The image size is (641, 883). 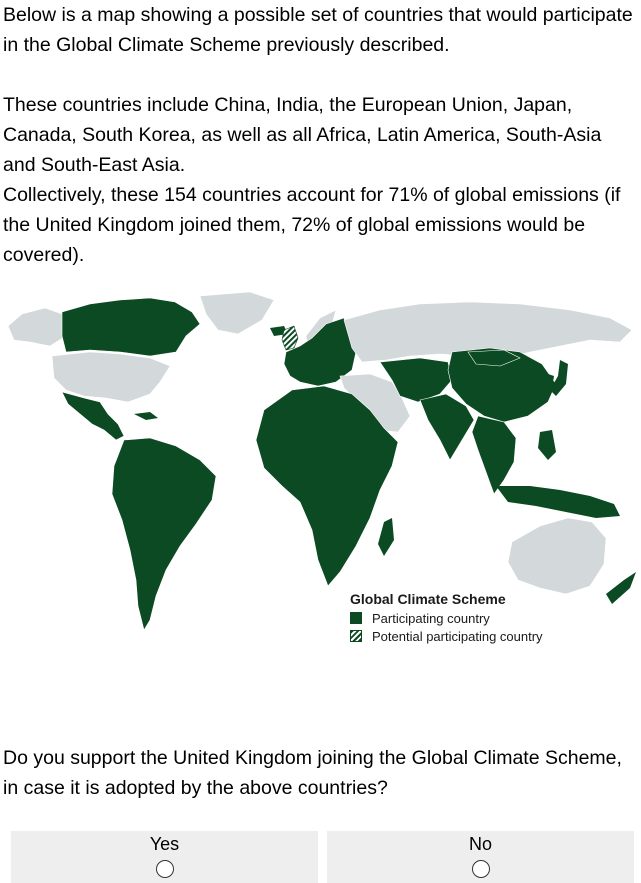 What do you see at coordinates (480, 869) in the screenshot?
I see `radio-no` at bounding box center [480, 869].